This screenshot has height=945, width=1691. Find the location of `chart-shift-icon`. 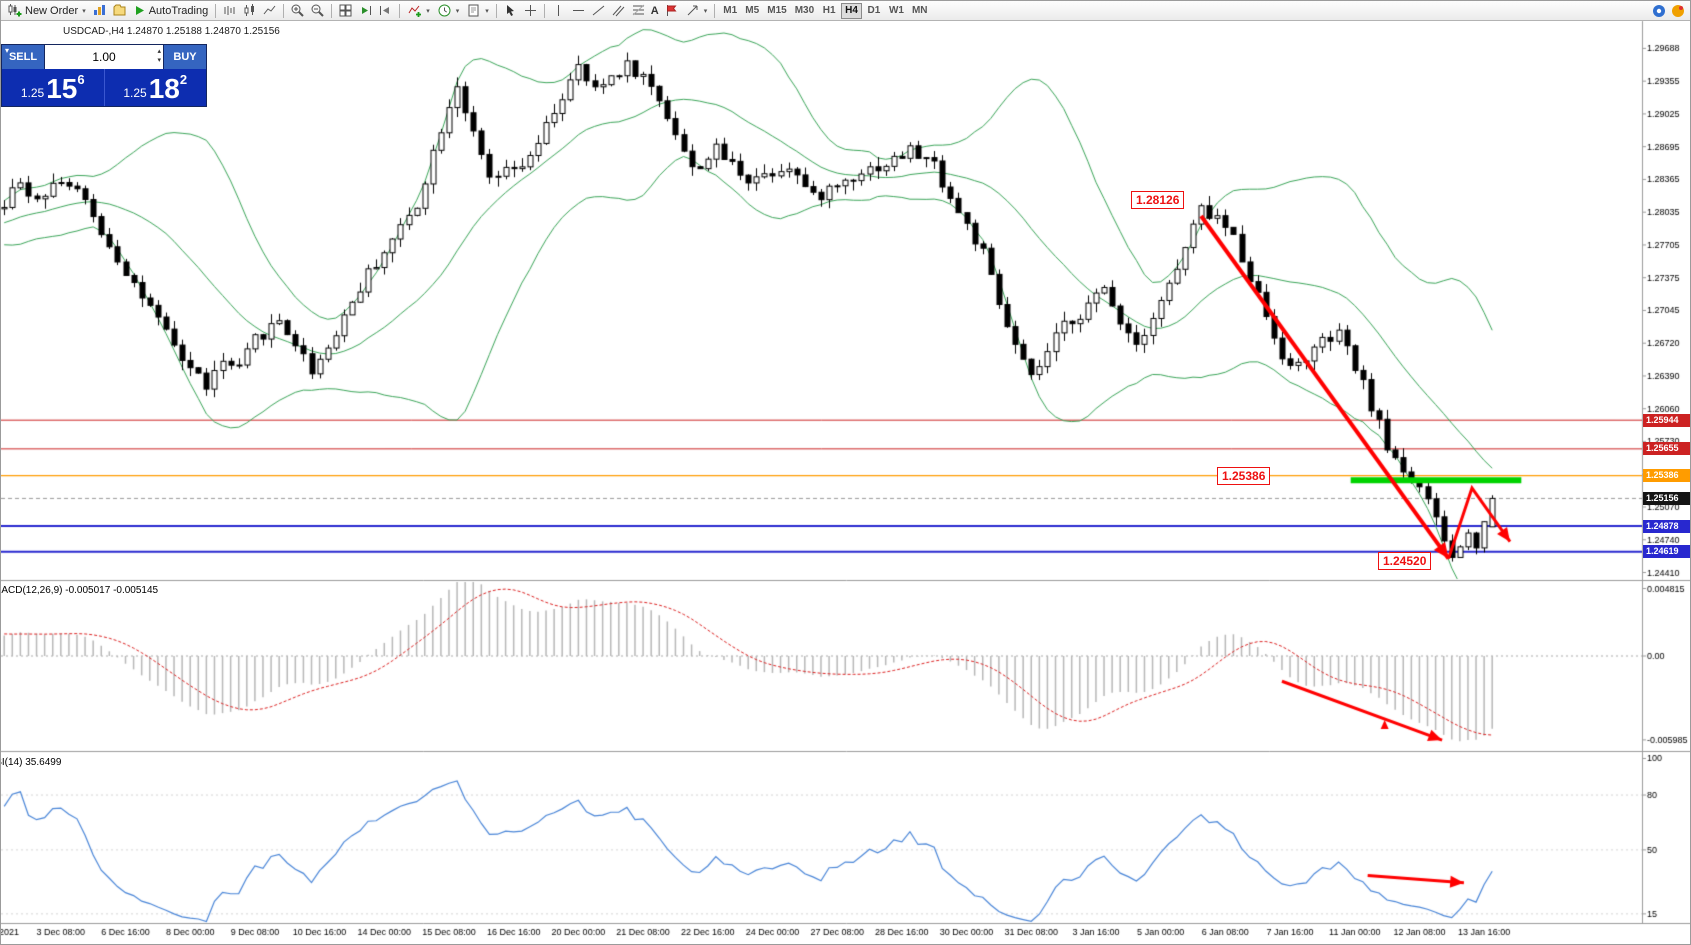

chart-shift-icon is located at coordinates (385, 10).